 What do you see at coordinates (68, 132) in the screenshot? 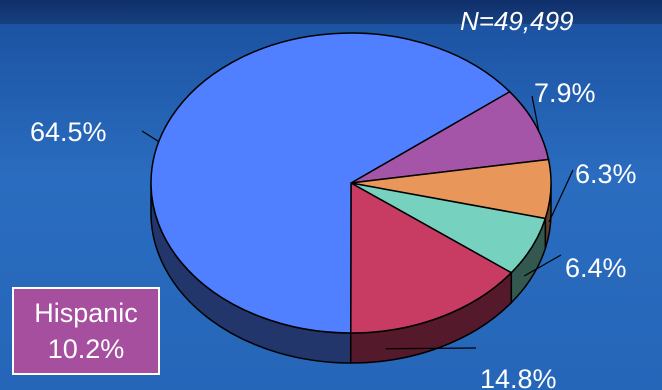
I see `slice-label-0: 64.5%` at bounding box center [68, 132].